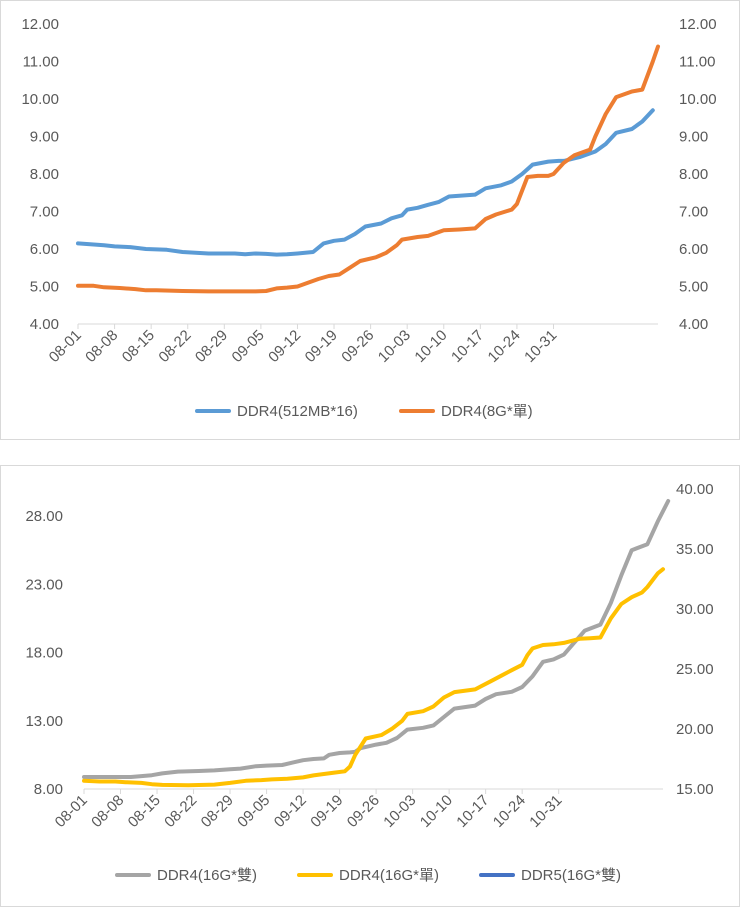 The image size is (740, 908). I want to click on y-right-tick-label: 15.00, so click(695, 789).